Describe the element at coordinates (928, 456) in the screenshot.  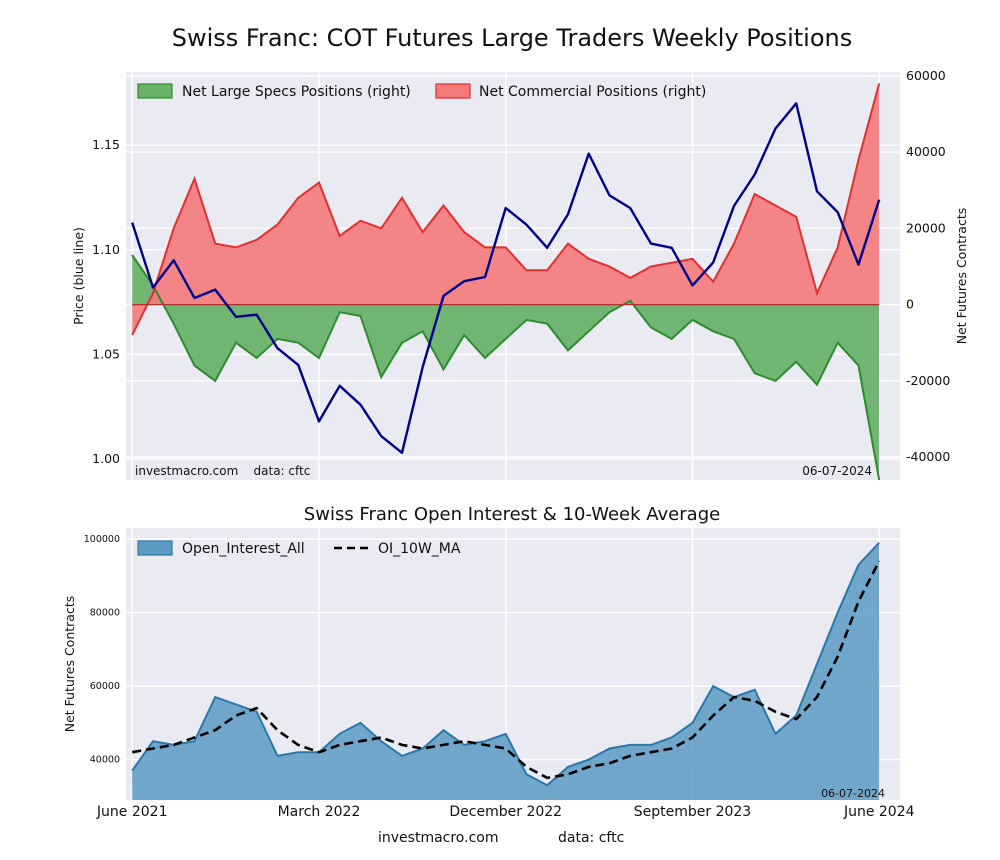
I see `top-right-tick-0: -40000` at that location.